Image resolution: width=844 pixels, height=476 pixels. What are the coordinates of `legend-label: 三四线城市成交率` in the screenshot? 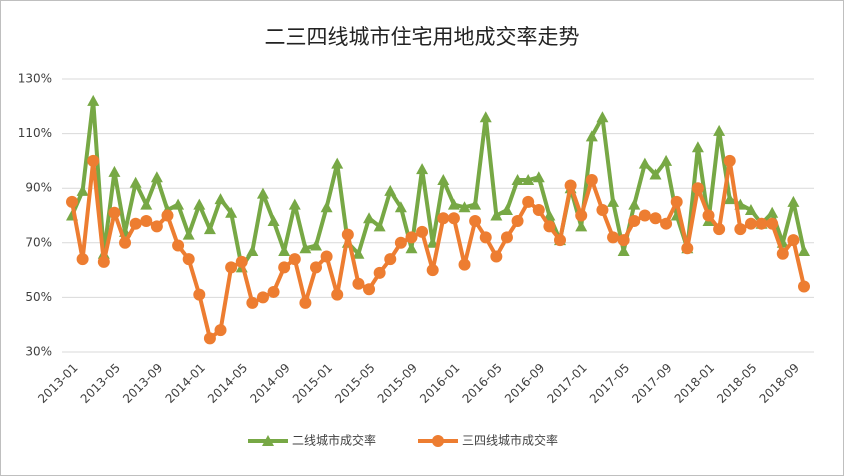 It's located at (510, 440).